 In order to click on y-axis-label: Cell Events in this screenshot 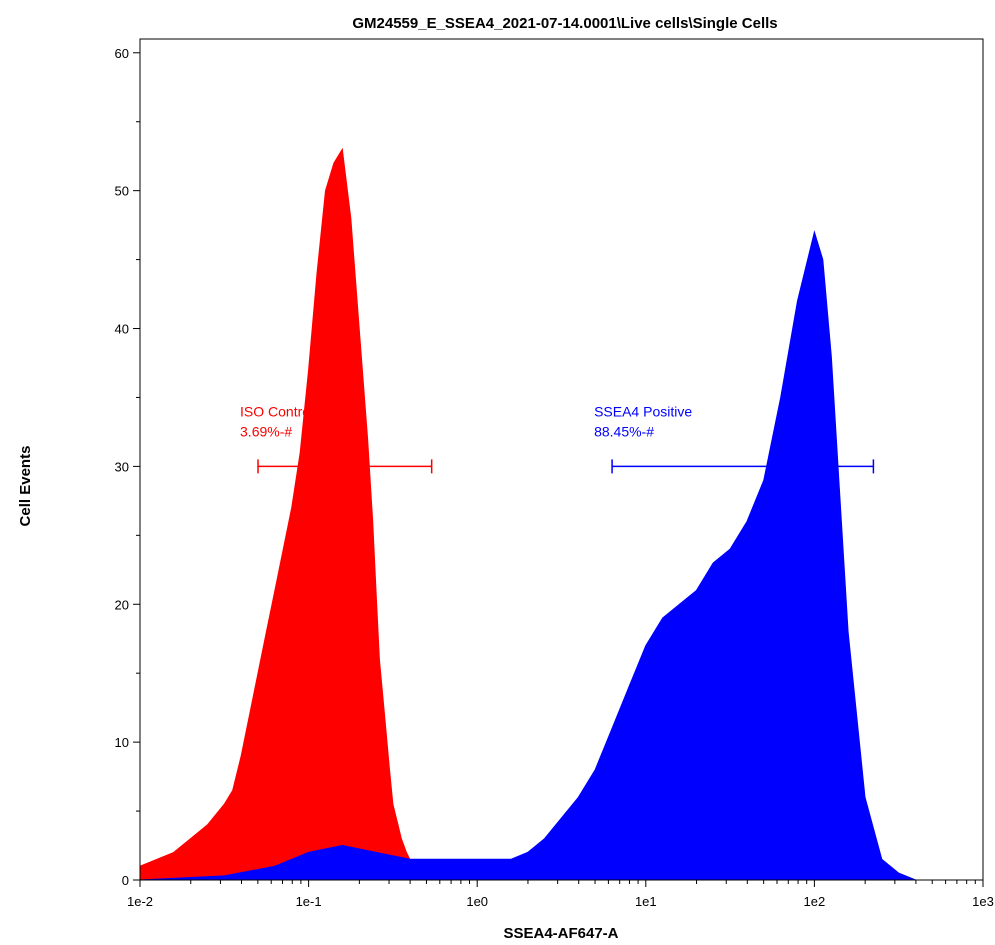, I will do `click(25, 486)`.